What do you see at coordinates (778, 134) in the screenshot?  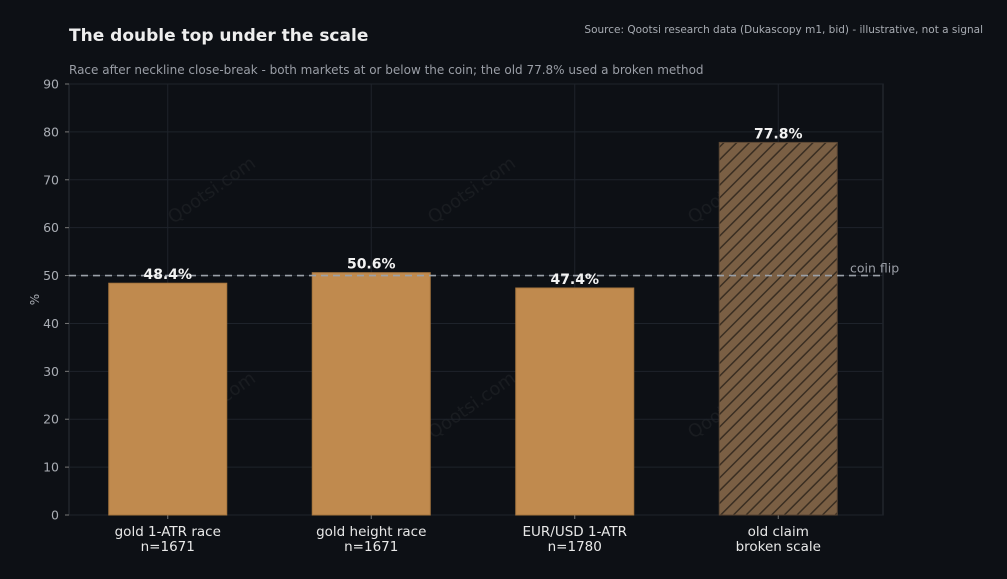 I see `bar-value-label: 77.8%` at bounding box center [778, 134].